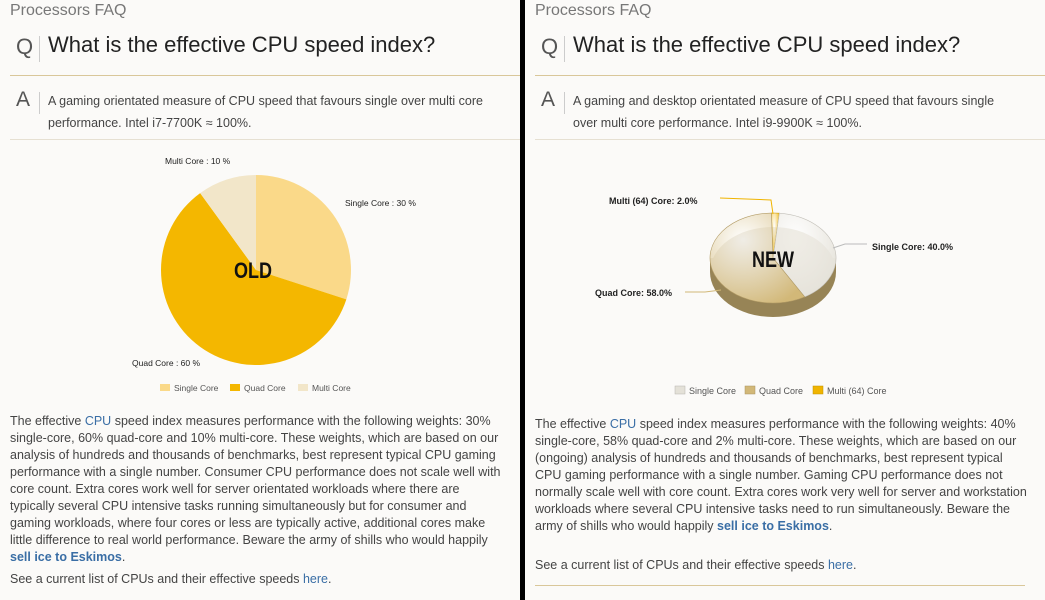 Image resolution: width=1045 pixels, height=600 pixels. Describe the element at coordinates (780, 585) in the screenshot. I see `footer-divider` at that location.